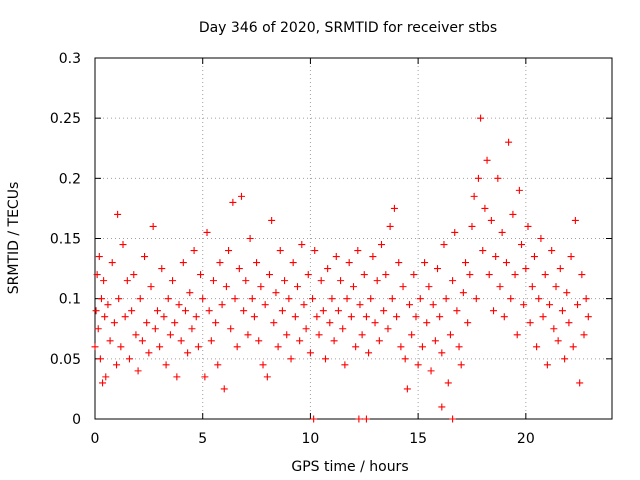 This screenshot has width=640, height=480. I want to click on y-tick-label: 0.05, so click(65, 360).